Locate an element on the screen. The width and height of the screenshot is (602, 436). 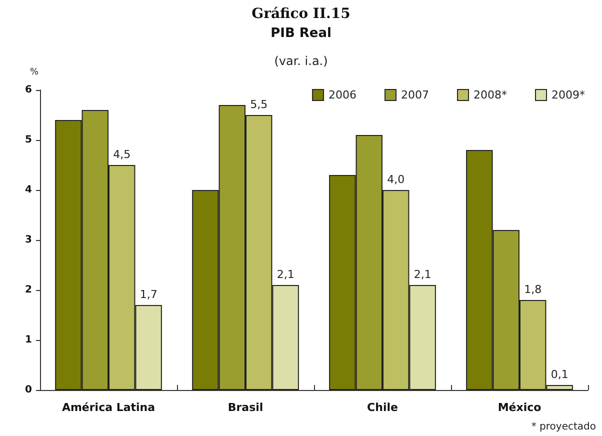
y-tick-label: 2 is located at coordinates (28, 290).